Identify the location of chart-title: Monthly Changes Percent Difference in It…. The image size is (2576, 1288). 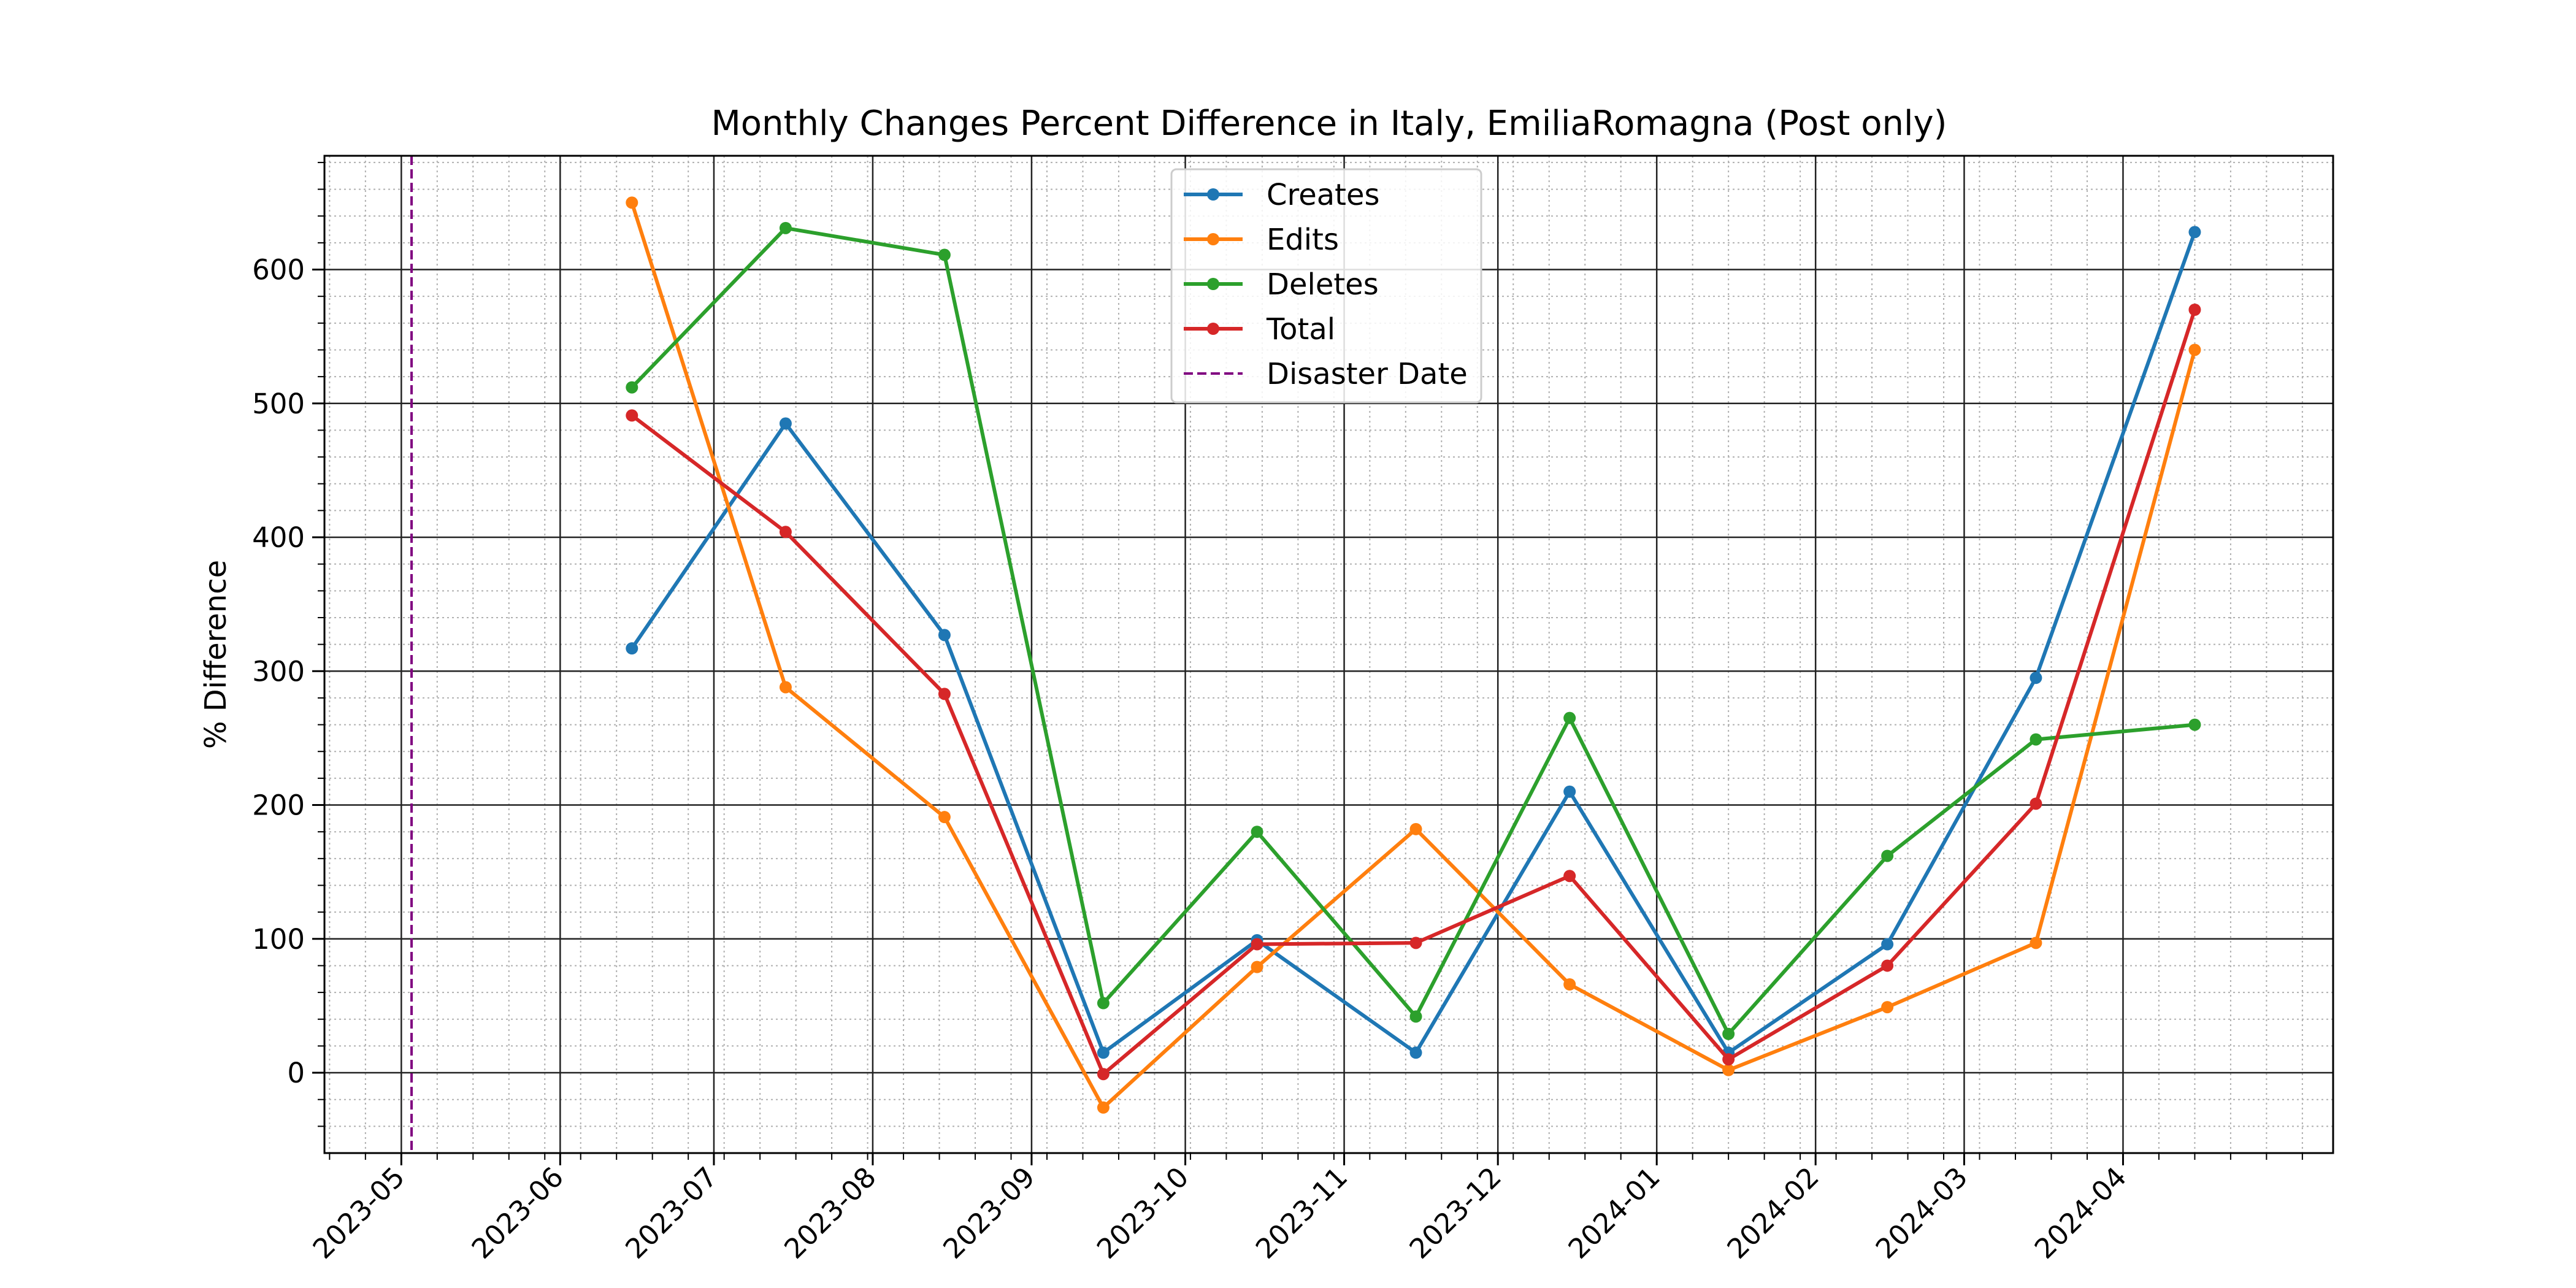
(1329, 124).